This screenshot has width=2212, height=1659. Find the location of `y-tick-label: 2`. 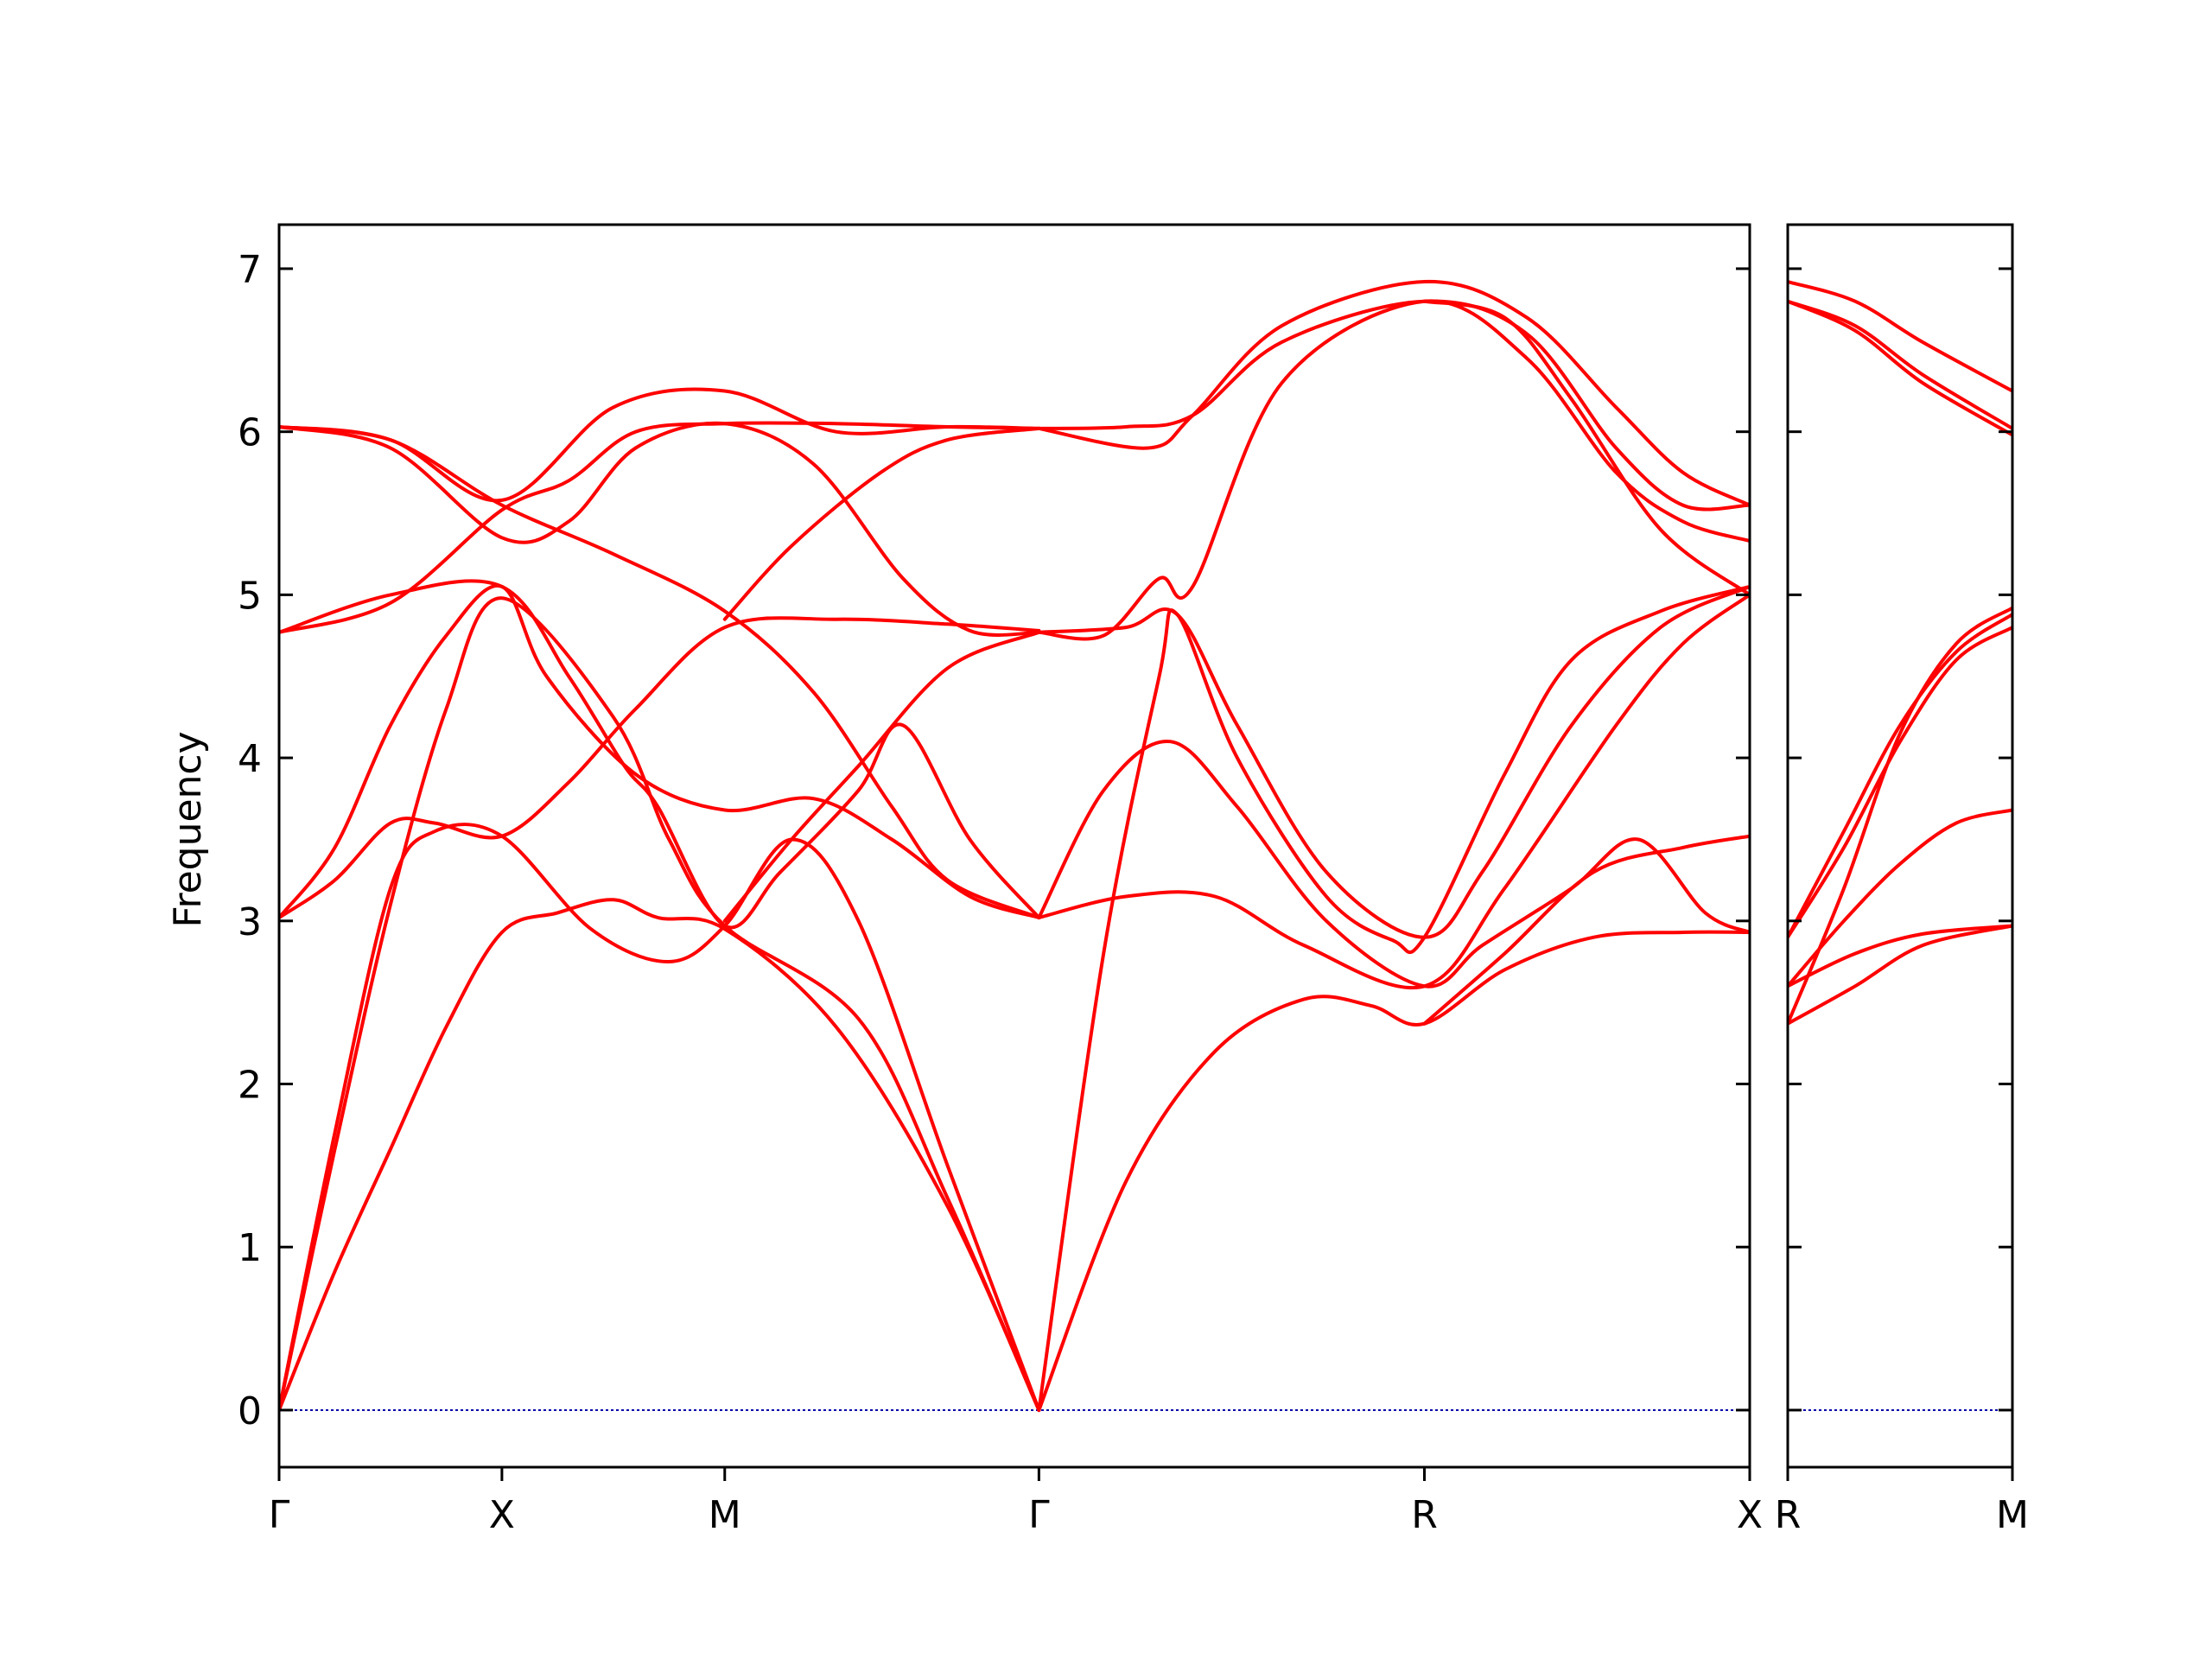

y-tick-label: 2 is located at coordinates (250, 1086).